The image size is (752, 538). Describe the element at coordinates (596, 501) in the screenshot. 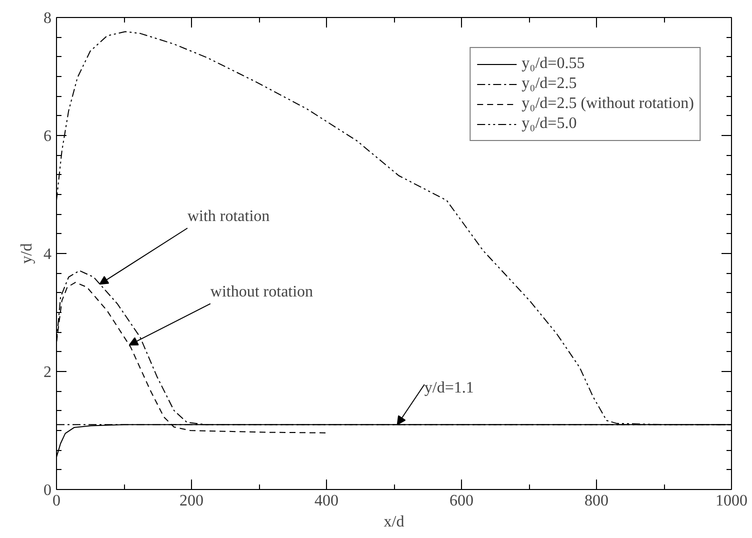

I see `x-tick-label: 800` at that location.